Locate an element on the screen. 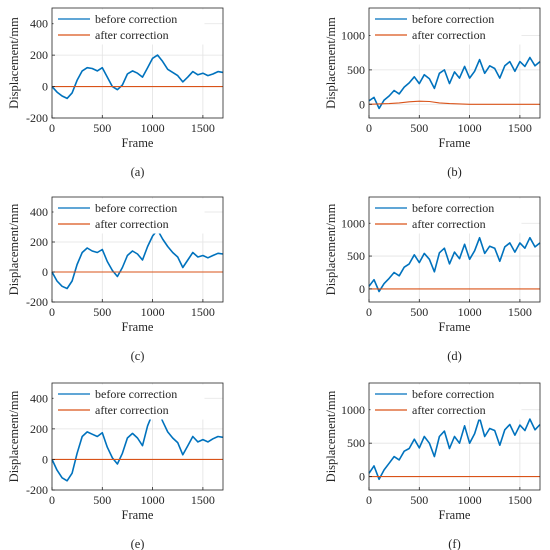  panel-label: (d) is located at coordinates (454, 356).